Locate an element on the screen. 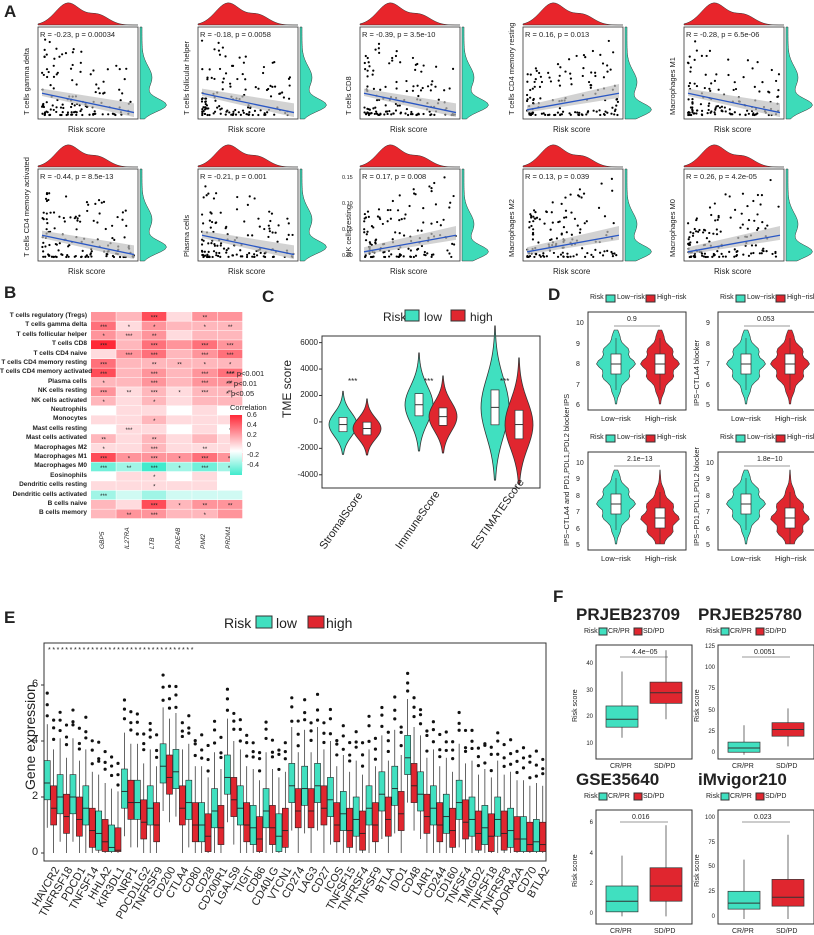 The image size is (814, 935). correlation-stat: R = -0.28, p = 6.5e-06 is located at coordinates (723, 34).